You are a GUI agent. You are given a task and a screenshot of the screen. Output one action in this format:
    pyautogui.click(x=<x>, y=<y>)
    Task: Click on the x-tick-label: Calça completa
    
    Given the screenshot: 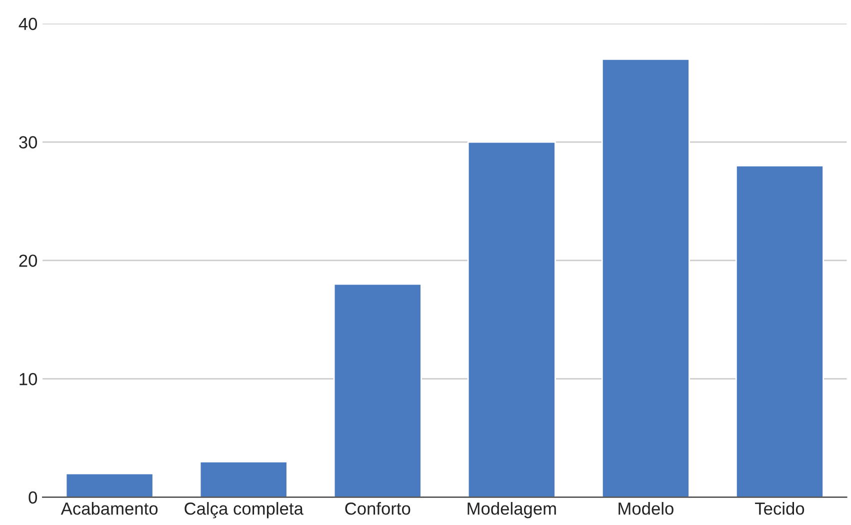 What is the action you would take?
    pyautogui.click(x=244, y=510)
    